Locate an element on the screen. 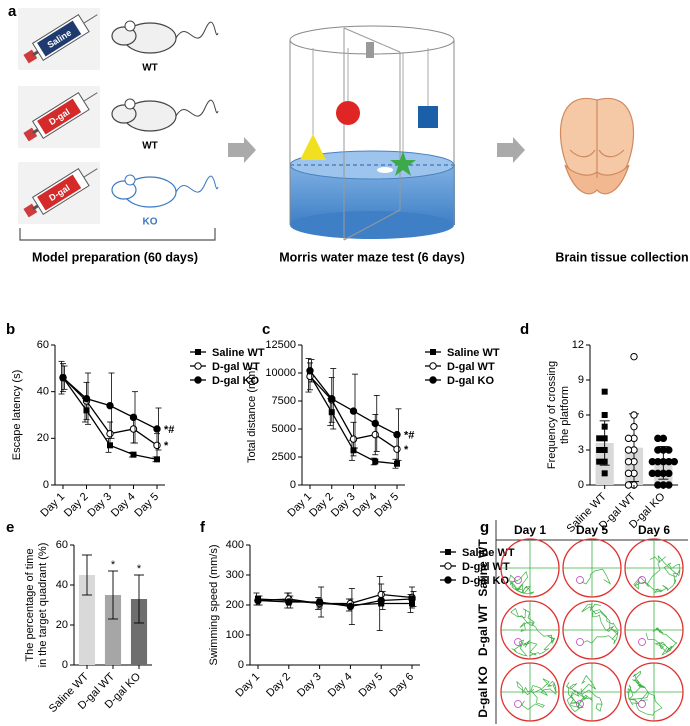  step-label: Brain tissue collection is located at coordinates (621, 257).